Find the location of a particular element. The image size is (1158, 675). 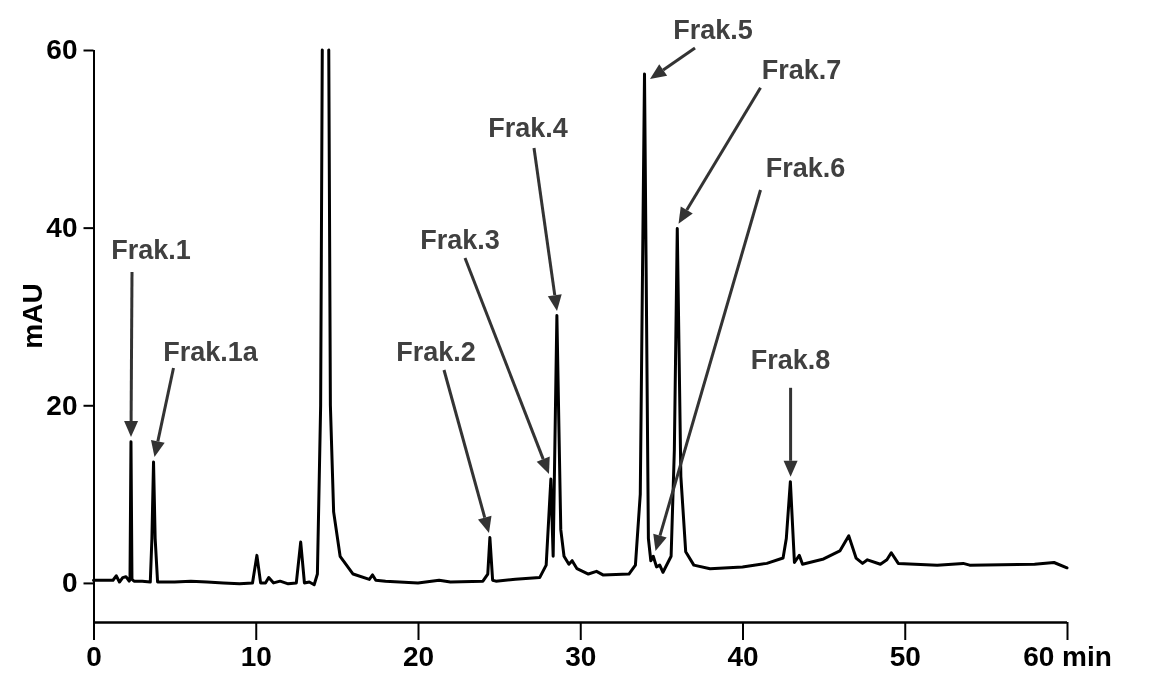

x-tick-label: 50 is located at coordinates (905, 656).